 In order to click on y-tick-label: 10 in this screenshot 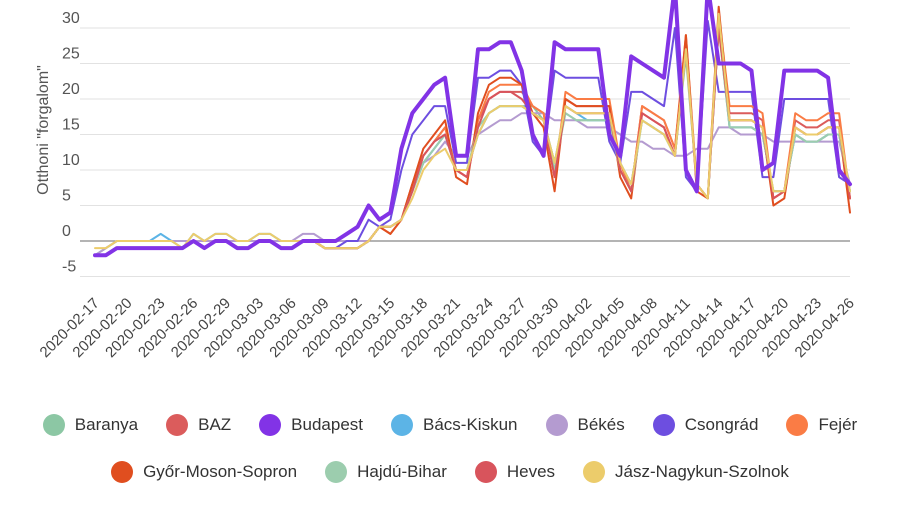, I will do `click(71, 160)`.